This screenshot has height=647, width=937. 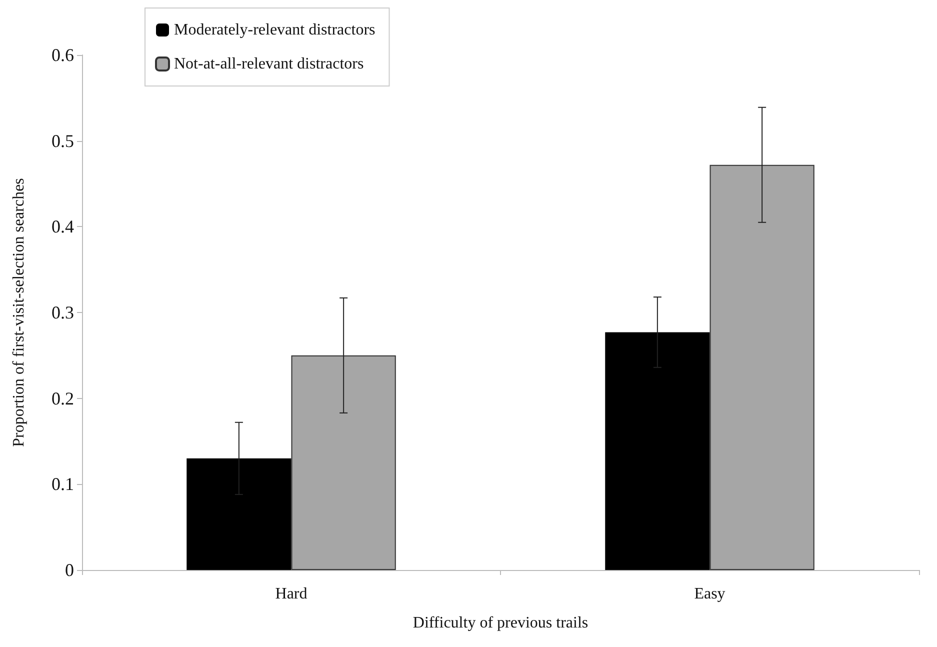 What do you see at coordinates (291, 594) in the screenshot?
I see `x-tick-label: Hard` at bounding box center [291, 594].